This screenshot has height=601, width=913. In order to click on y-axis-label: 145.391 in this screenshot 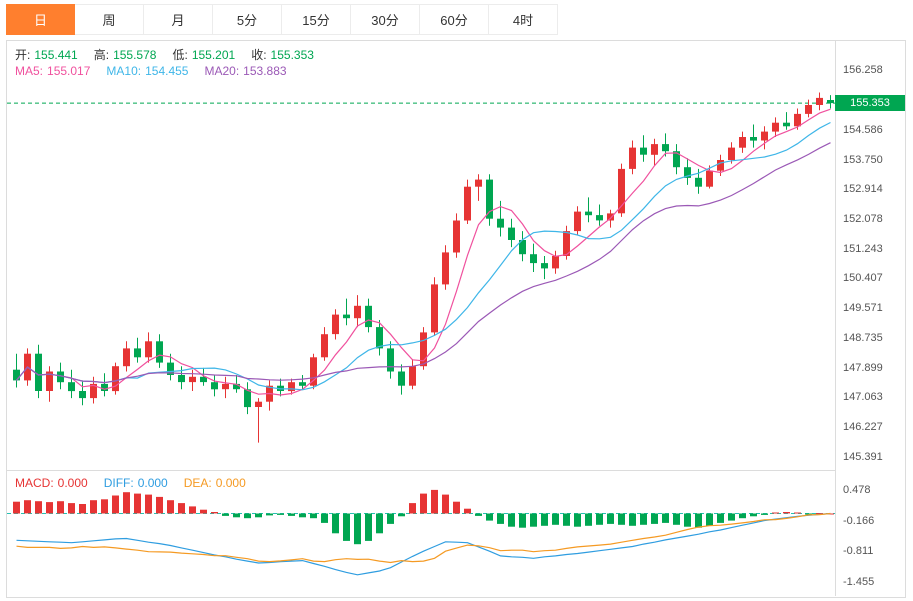, I will do `click(863, 456)`.